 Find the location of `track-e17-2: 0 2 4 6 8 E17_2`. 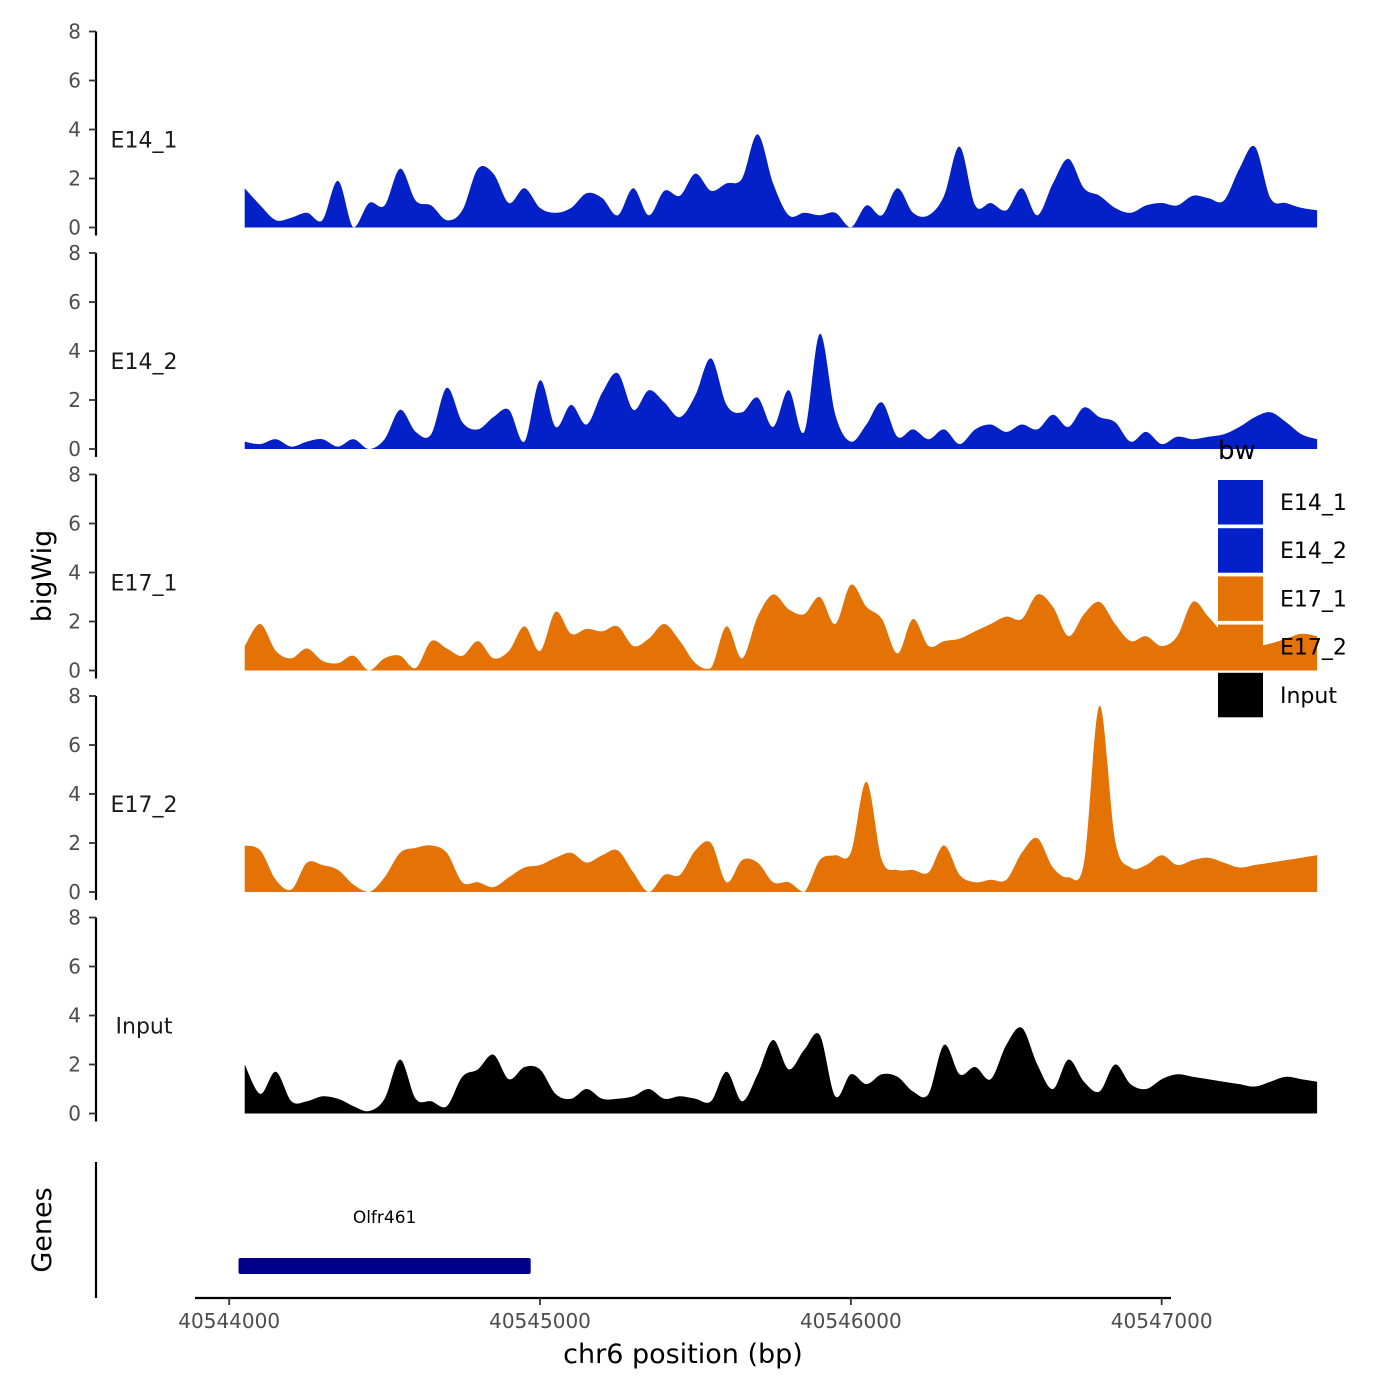

track-e17-2: 0 2 4 6 8 E17_2 is located at coordinates (693, 794).